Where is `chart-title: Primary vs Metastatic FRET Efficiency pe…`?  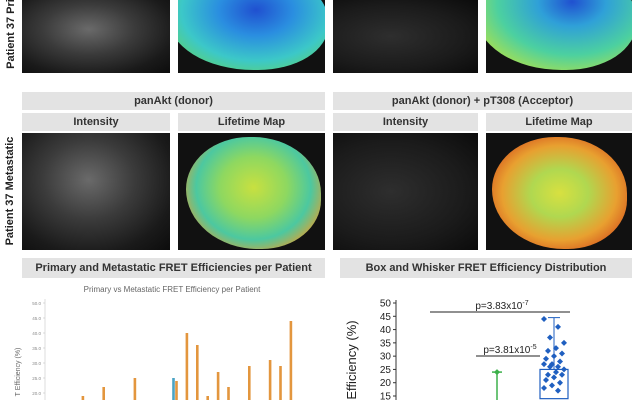 chart-title: Primary vs Metastatic FRET Efficiency pe… is located at coordinates (172, 289).